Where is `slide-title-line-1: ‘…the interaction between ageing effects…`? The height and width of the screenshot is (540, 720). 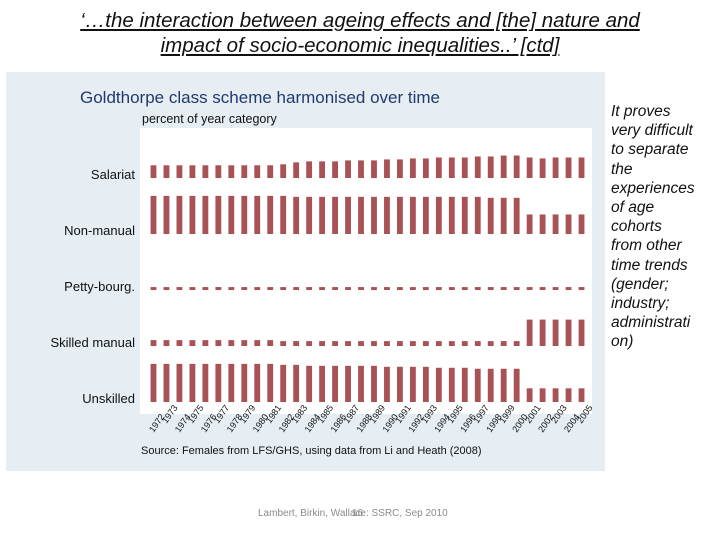 slide-title-line-1: ‘…the interaction between ageing effects… is located at coordinates (360, 20).